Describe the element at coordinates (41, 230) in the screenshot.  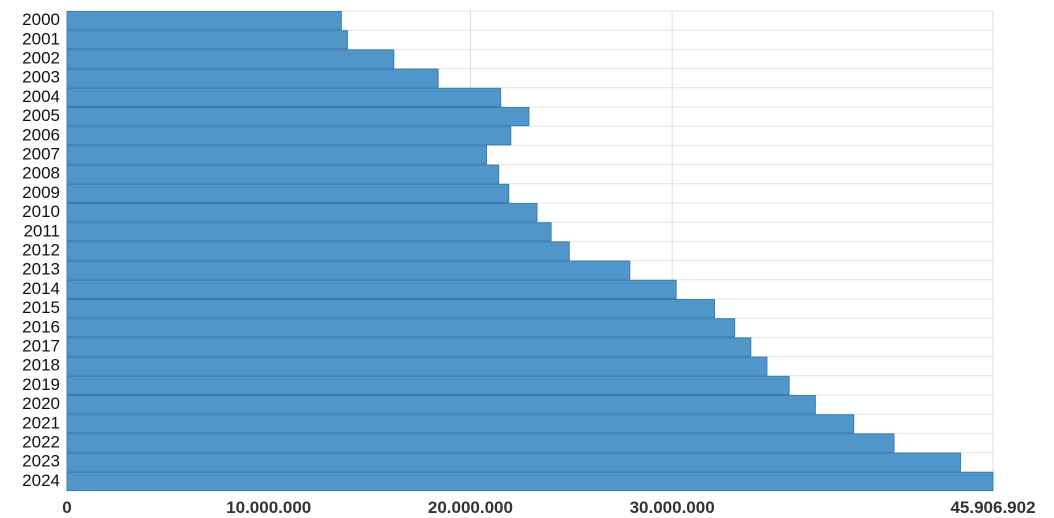
I see `y-tick-label: 2011` at that location.